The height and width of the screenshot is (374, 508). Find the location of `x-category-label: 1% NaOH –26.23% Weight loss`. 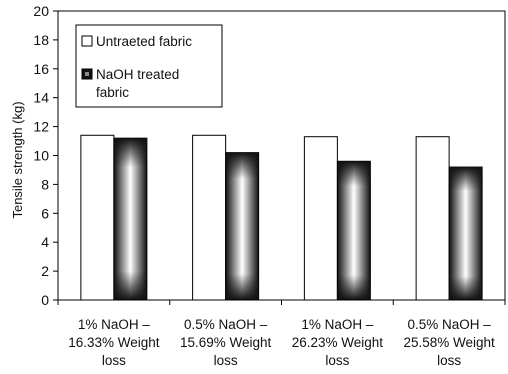

x-category-label: 1% NaOH –26.23% Weight loss is located at coordinates (338, 342).